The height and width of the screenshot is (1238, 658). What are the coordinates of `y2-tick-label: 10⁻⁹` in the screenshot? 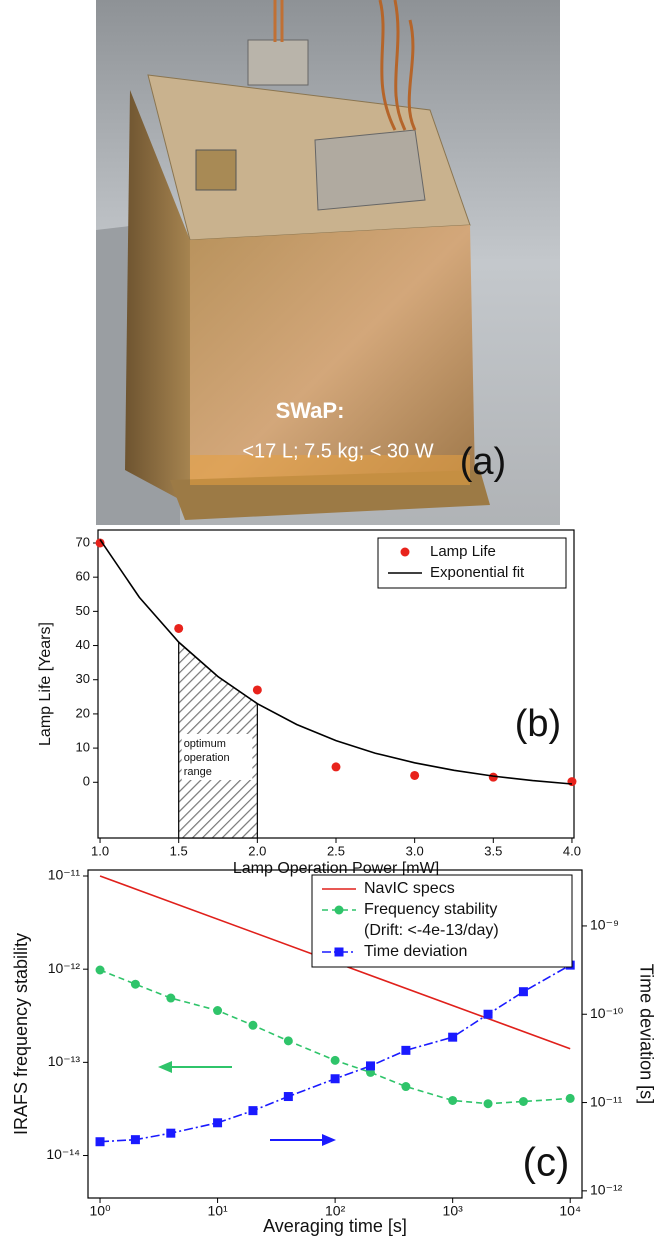 It's located at (604, 925).